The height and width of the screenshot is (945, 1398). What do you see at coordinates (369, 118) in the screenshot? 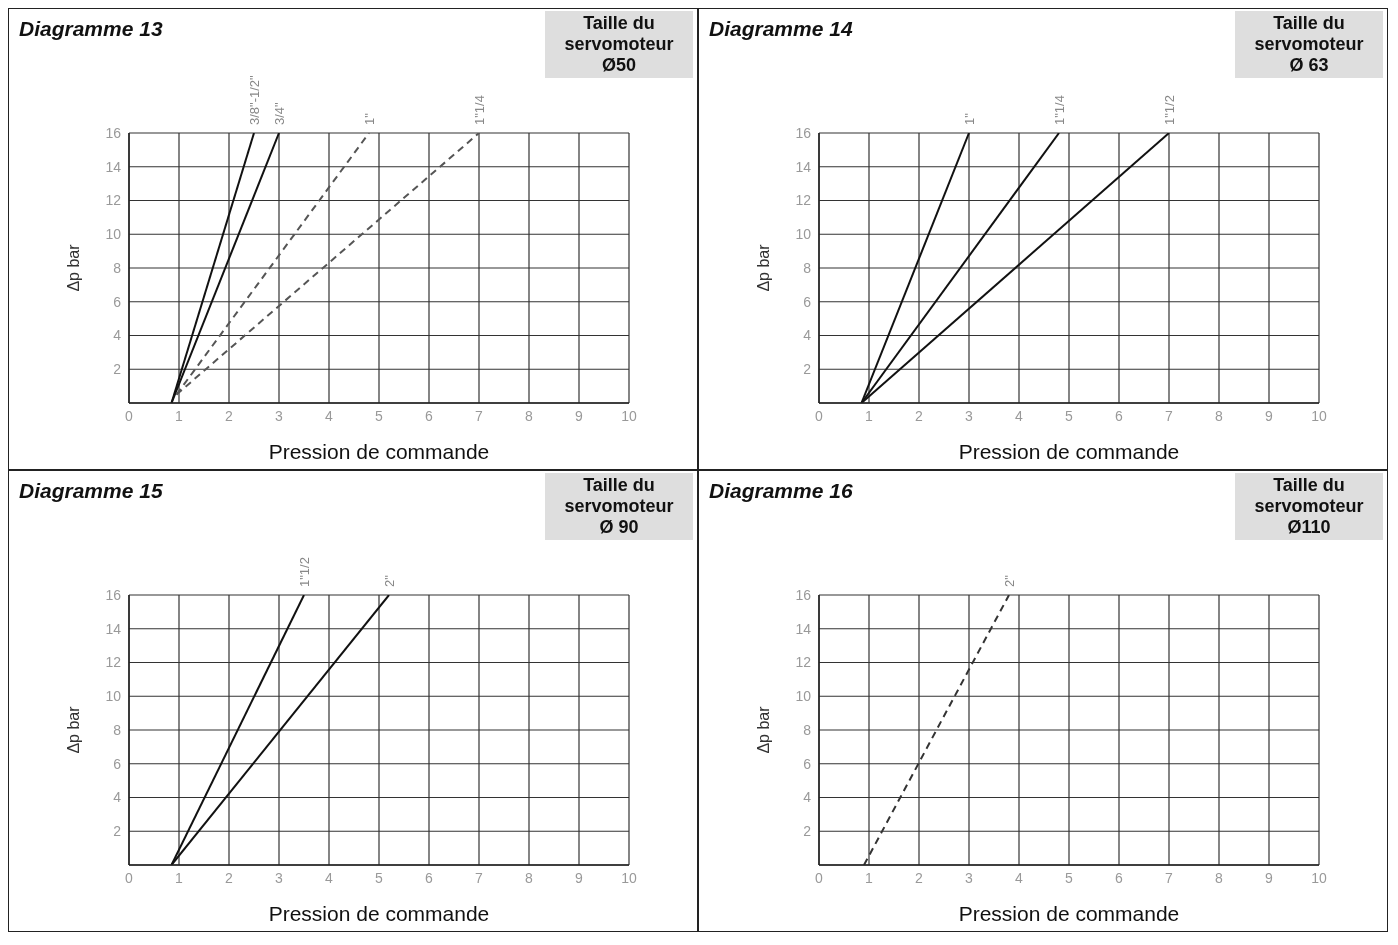
I see `text: 1"` at bounding box center [369, 118].